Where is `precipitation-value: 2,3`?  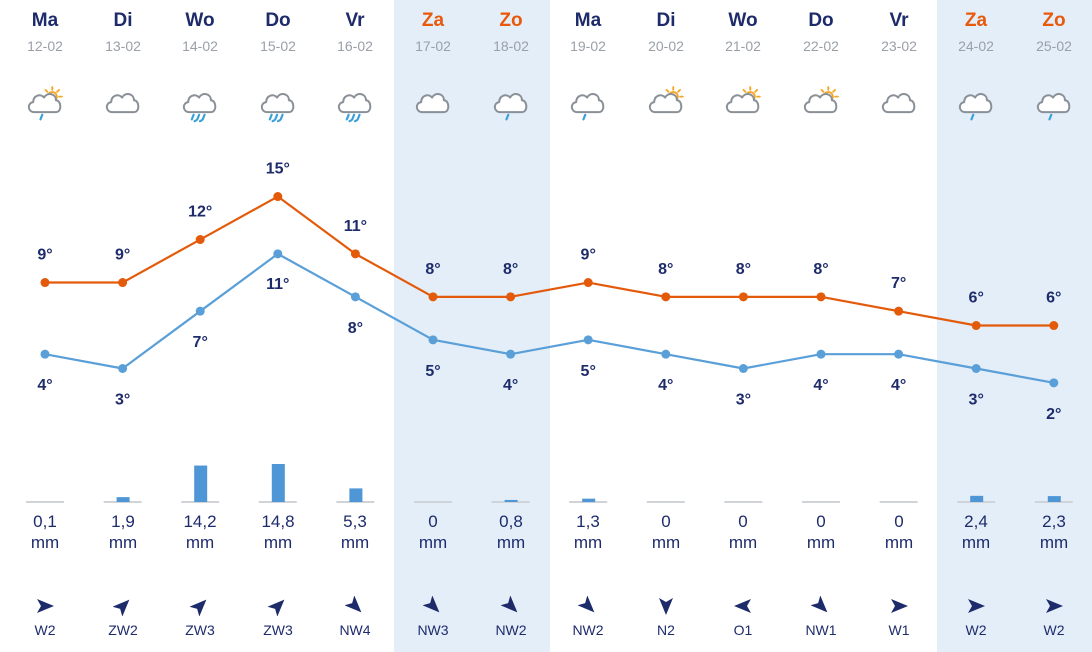 precipitation-value: 2,3 is located at coordinates (1054, 521).